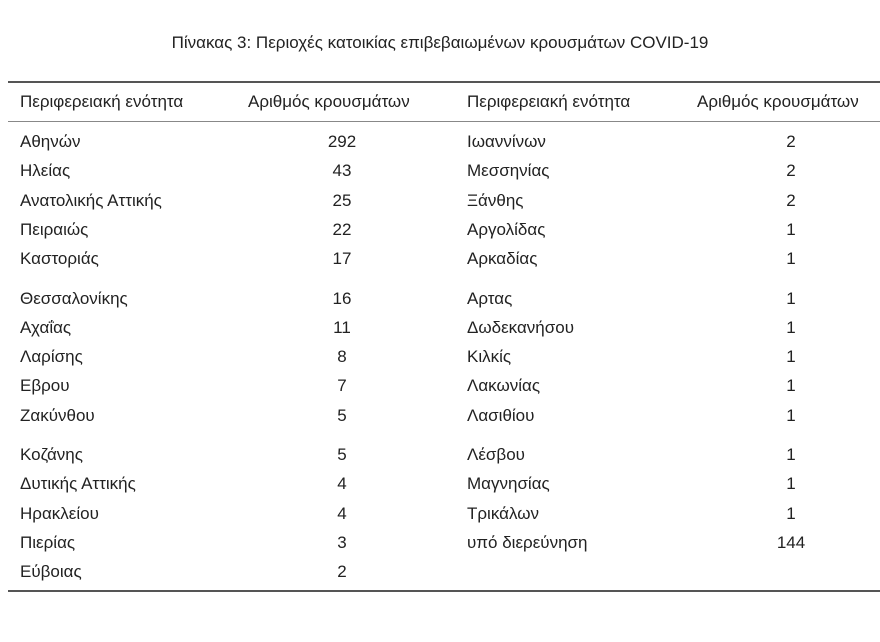 This screenshot has width=880, height=642. Describe the element at coordinates (501, 415) in the screenshot. I see `region-name: Λασιθίου` at that location.